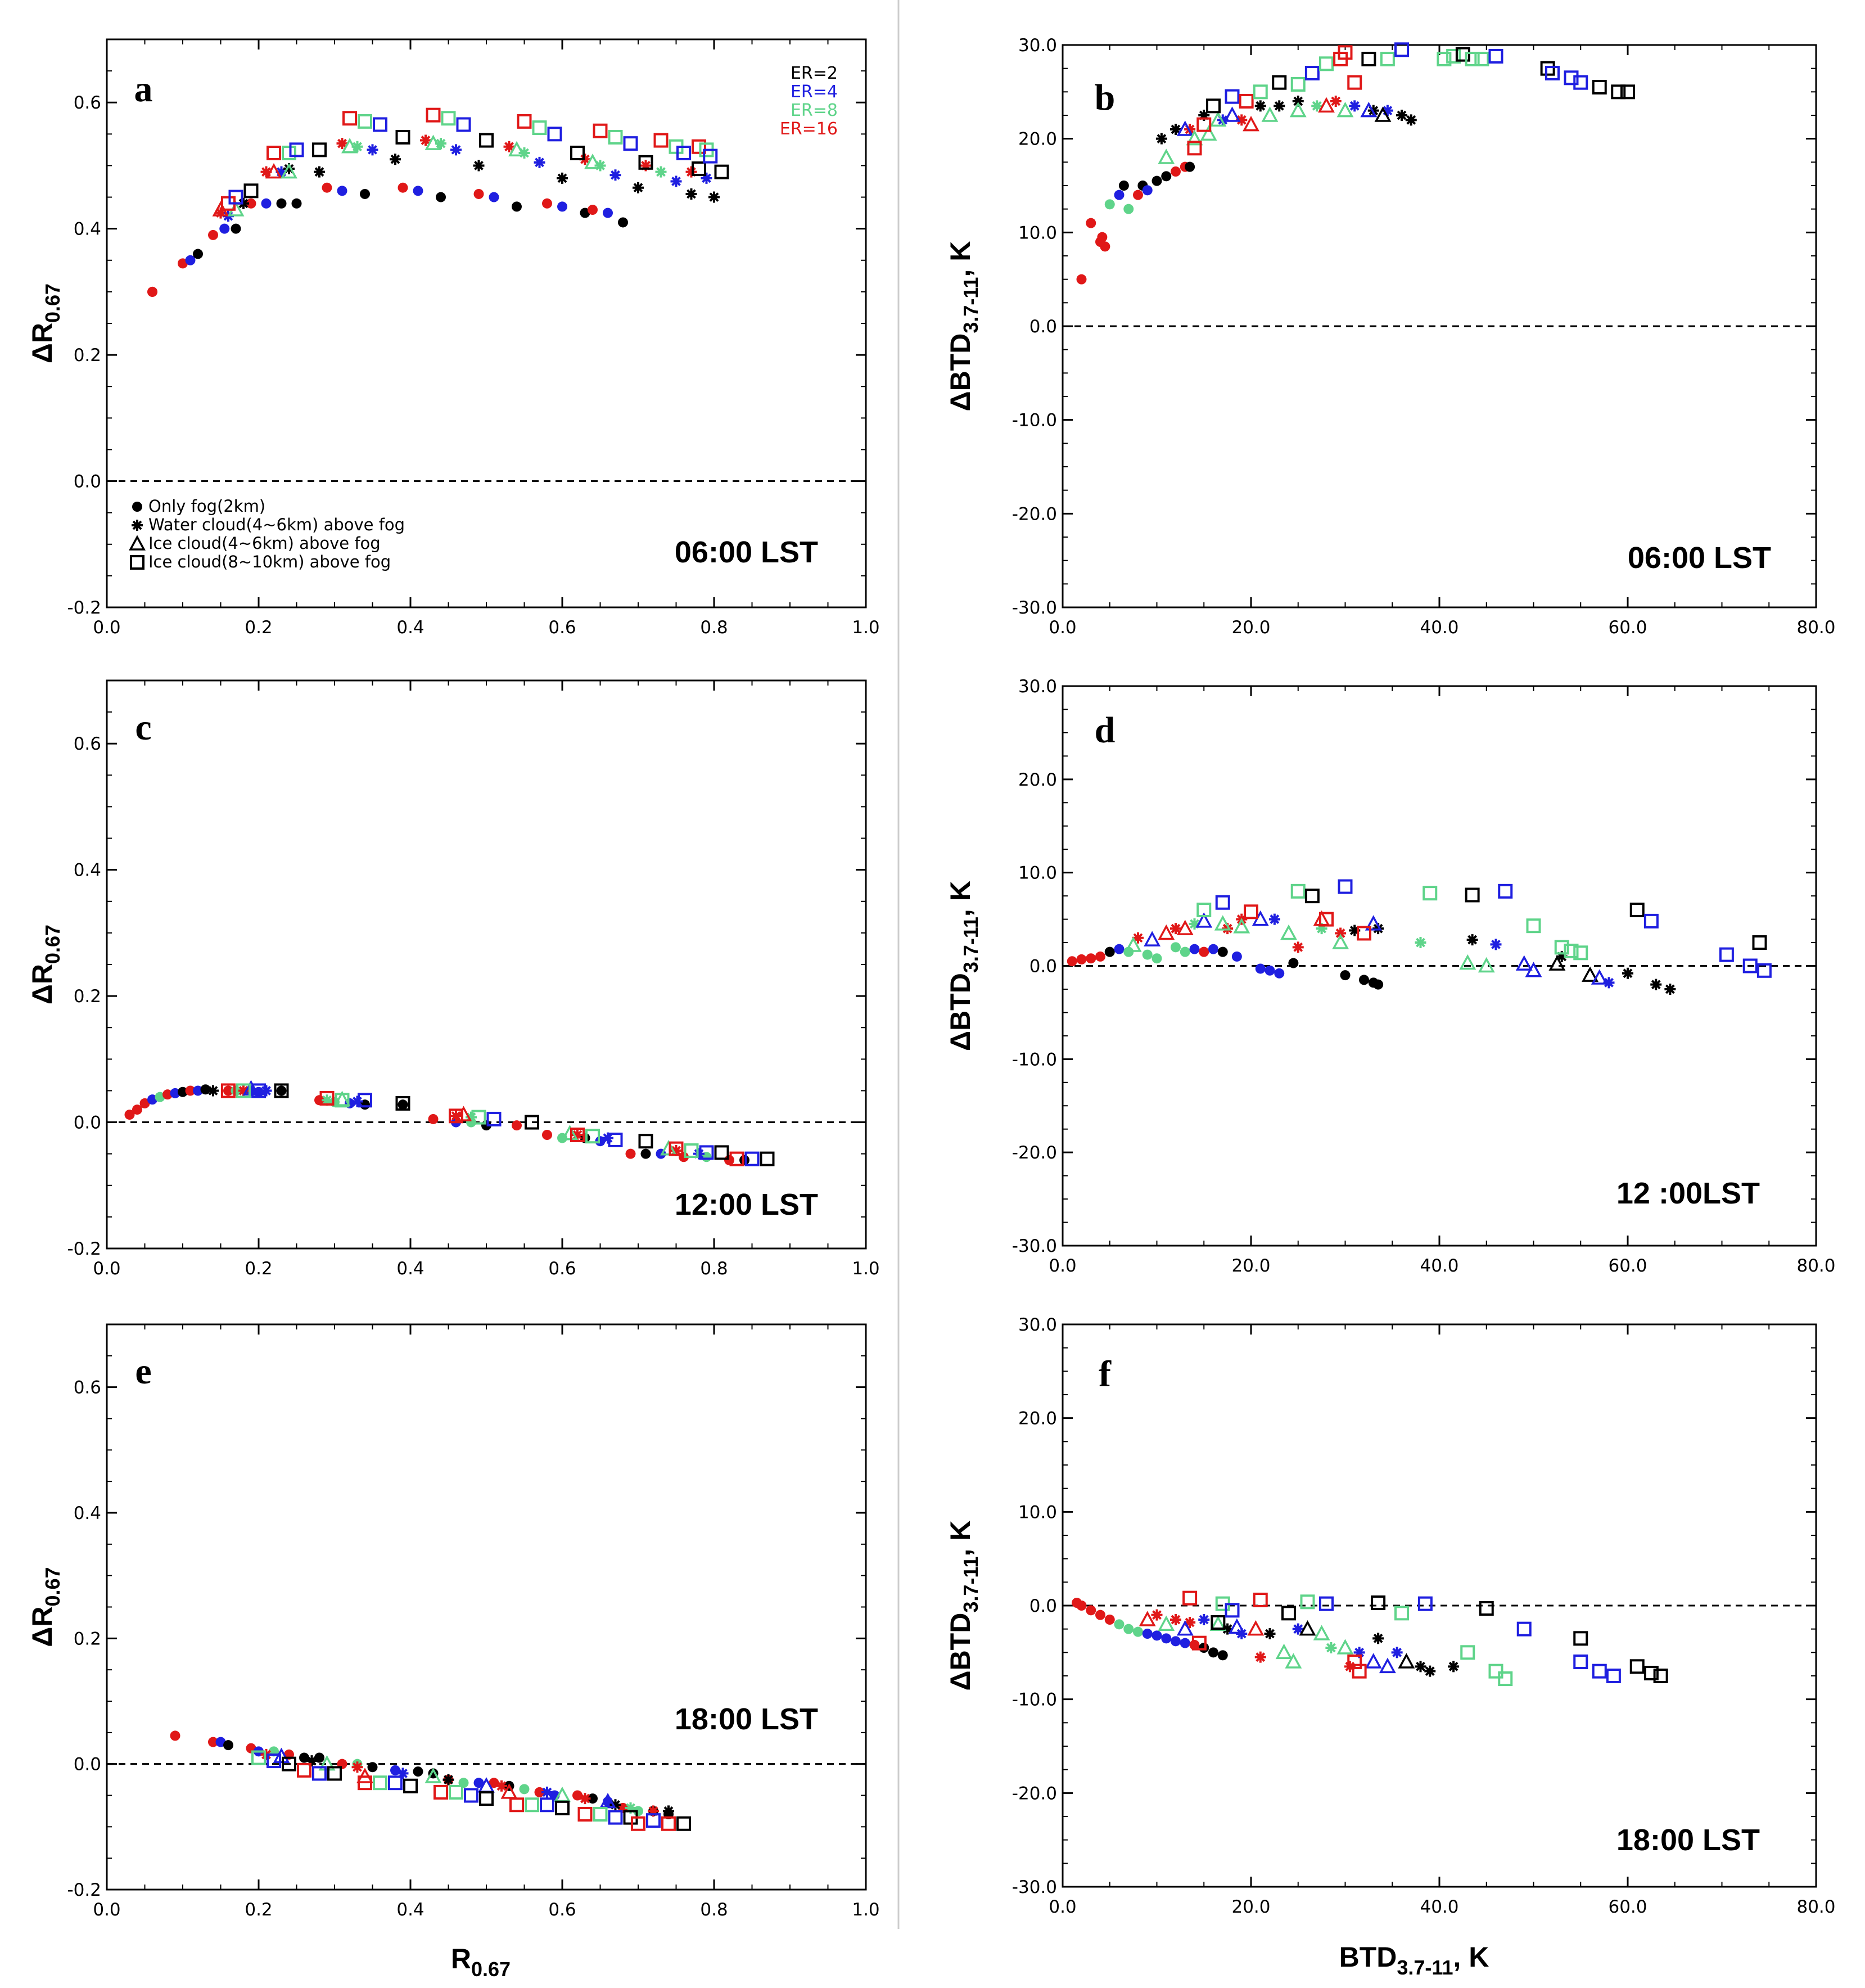  Describe the element at coordinates (87, 1388) in the screenshot. I see `y-tick-label: 0.6` at that location.